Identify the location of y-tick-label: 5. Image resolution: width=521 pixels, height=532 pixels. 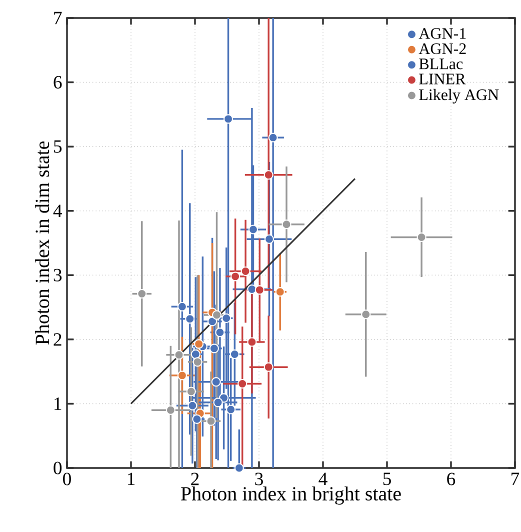
(58, 146).